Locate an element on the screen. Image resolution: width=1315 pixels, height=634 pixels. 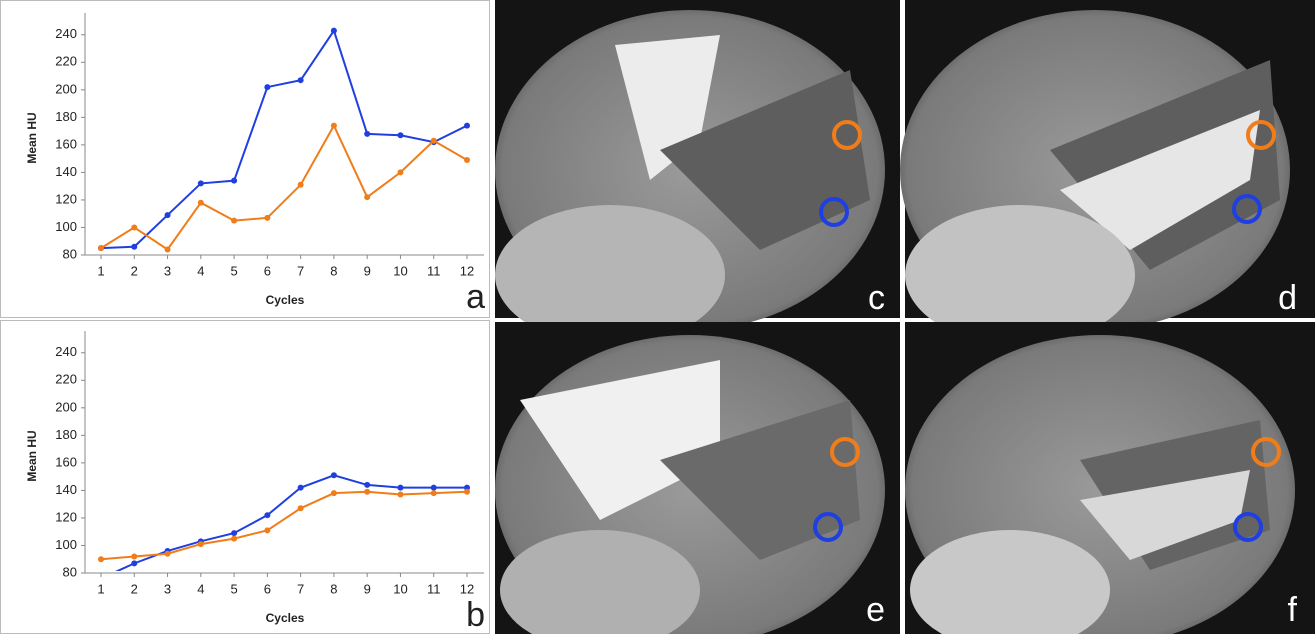
panel-label: f is located at coordinates (1293, 610).